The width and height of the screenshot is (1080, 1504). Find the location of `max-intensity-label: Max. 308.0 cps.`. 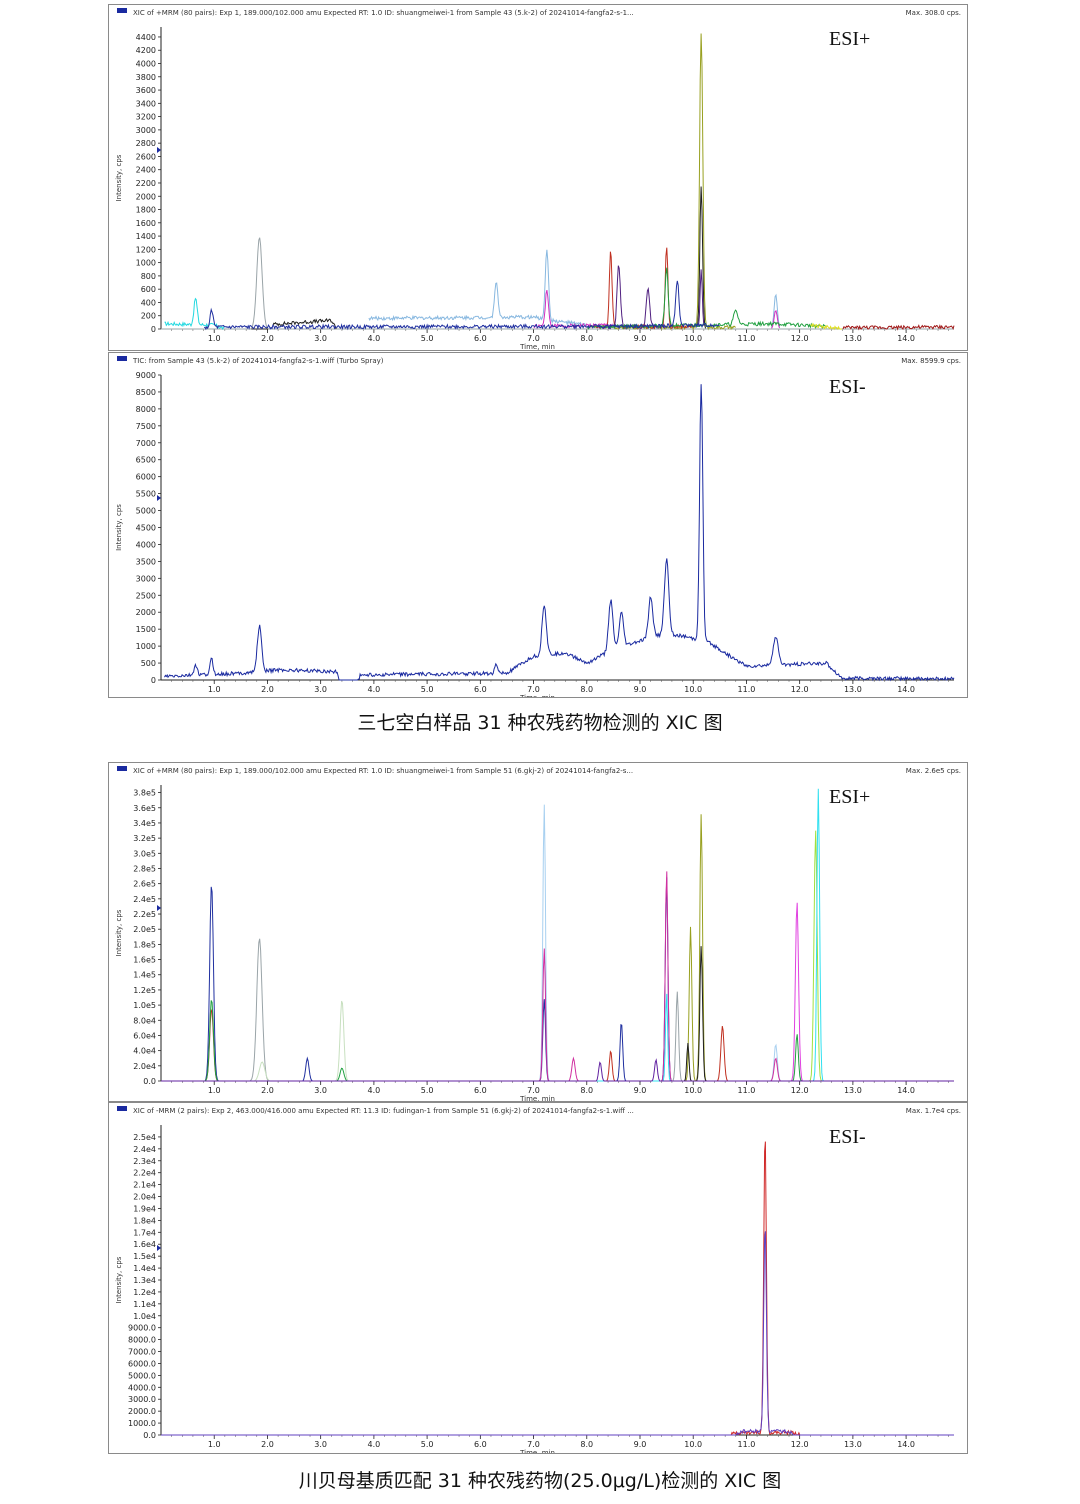

max-intensity-label: Max. 308.0 cps. is located at coordinates (933, 13).